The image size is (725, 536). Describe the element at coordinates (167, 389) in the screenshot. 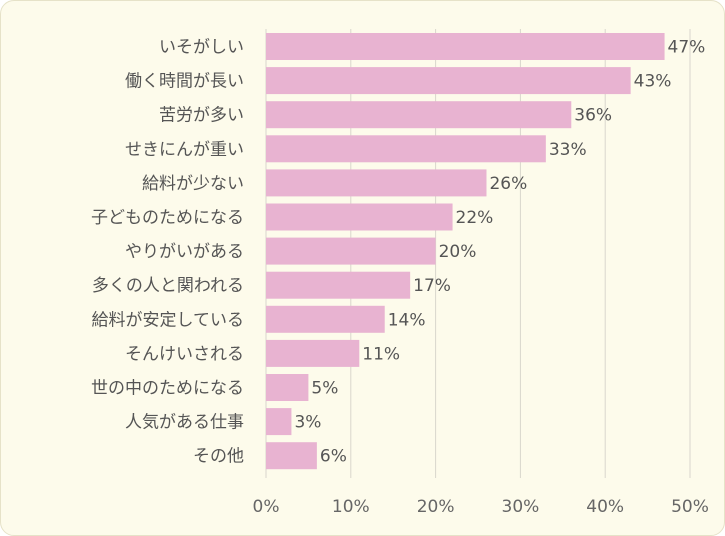

I see `category-label: 世の中のためになる` at that location.